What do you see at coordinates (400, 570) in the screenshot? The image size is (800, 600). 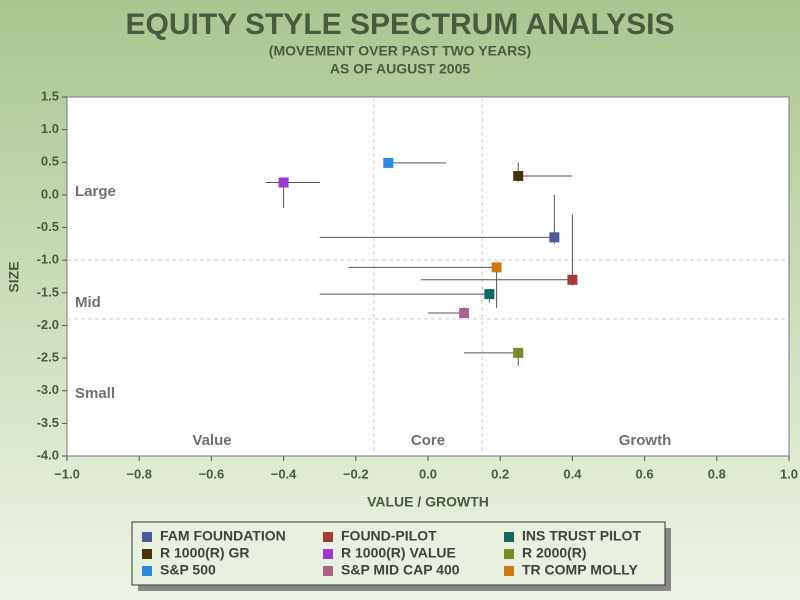 I see `legend-label: S&P MID CAP 400` at bounding box center [400, 570].